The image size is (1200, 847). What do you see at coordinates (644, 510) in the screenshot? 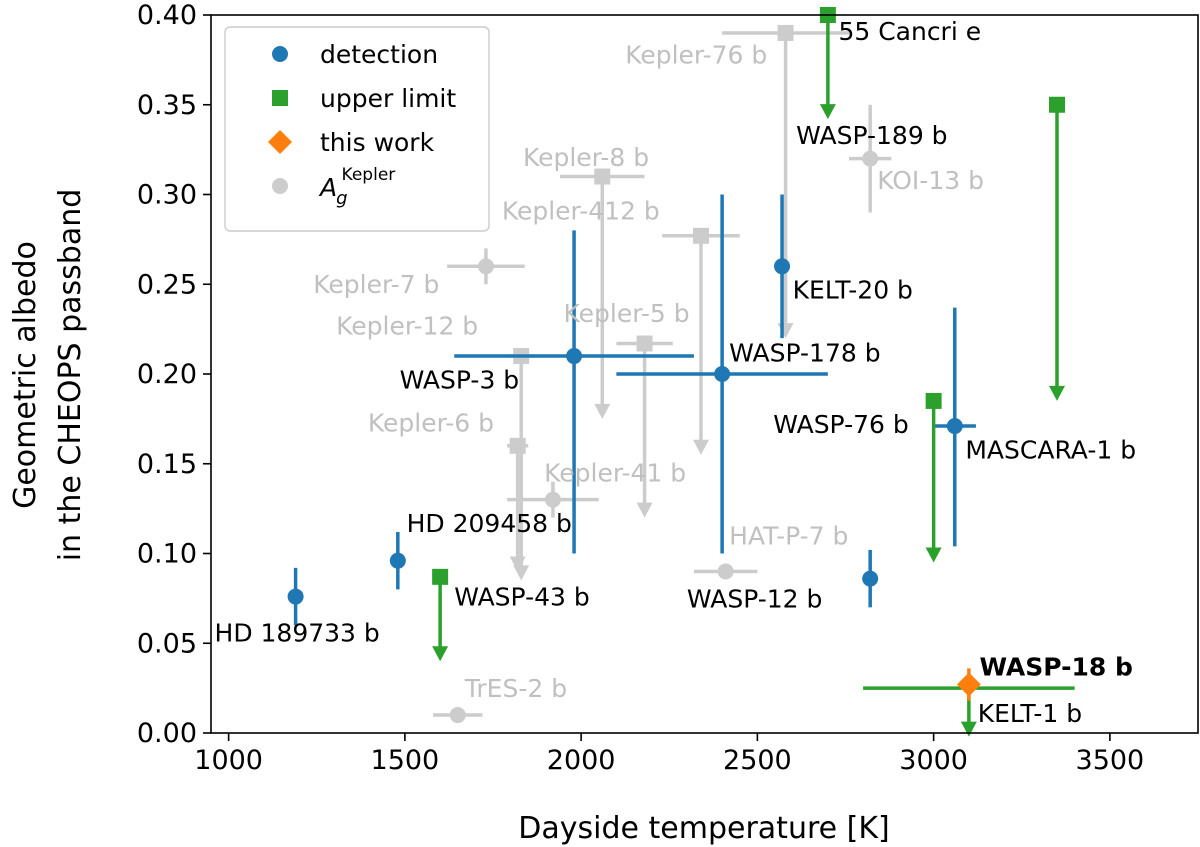
I see `kepler-point-kepler-5-b-arrow` at bounding box center [644, 510].